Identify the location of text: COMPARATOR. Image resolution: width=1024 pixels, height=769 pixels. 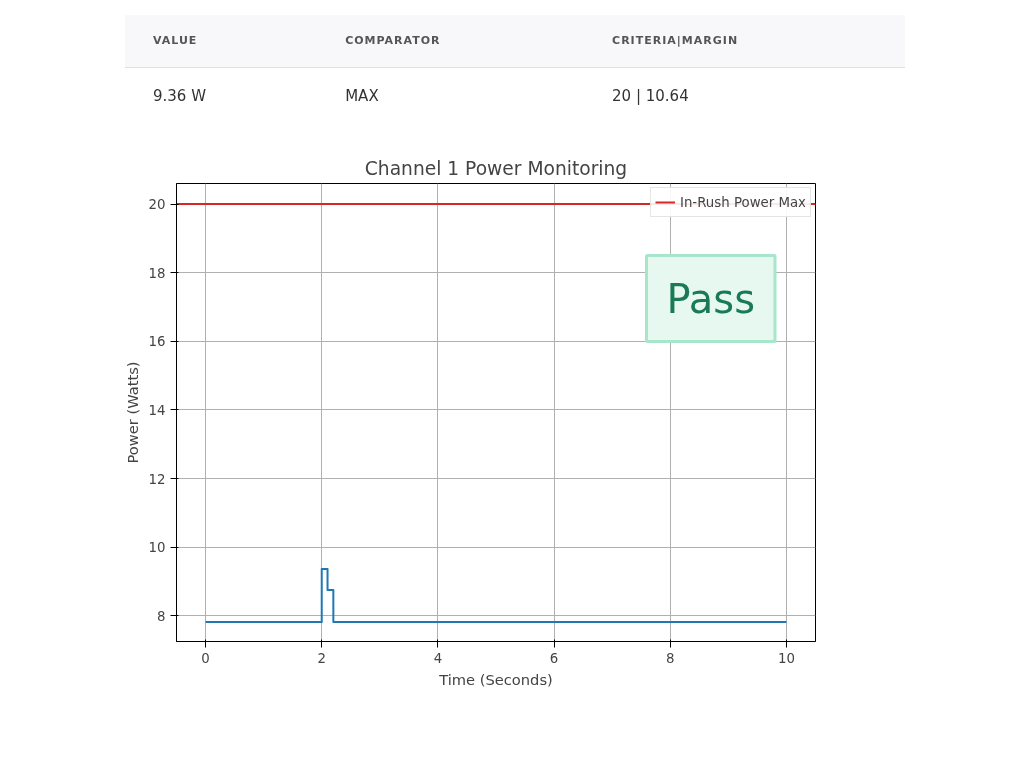
(393, 41).